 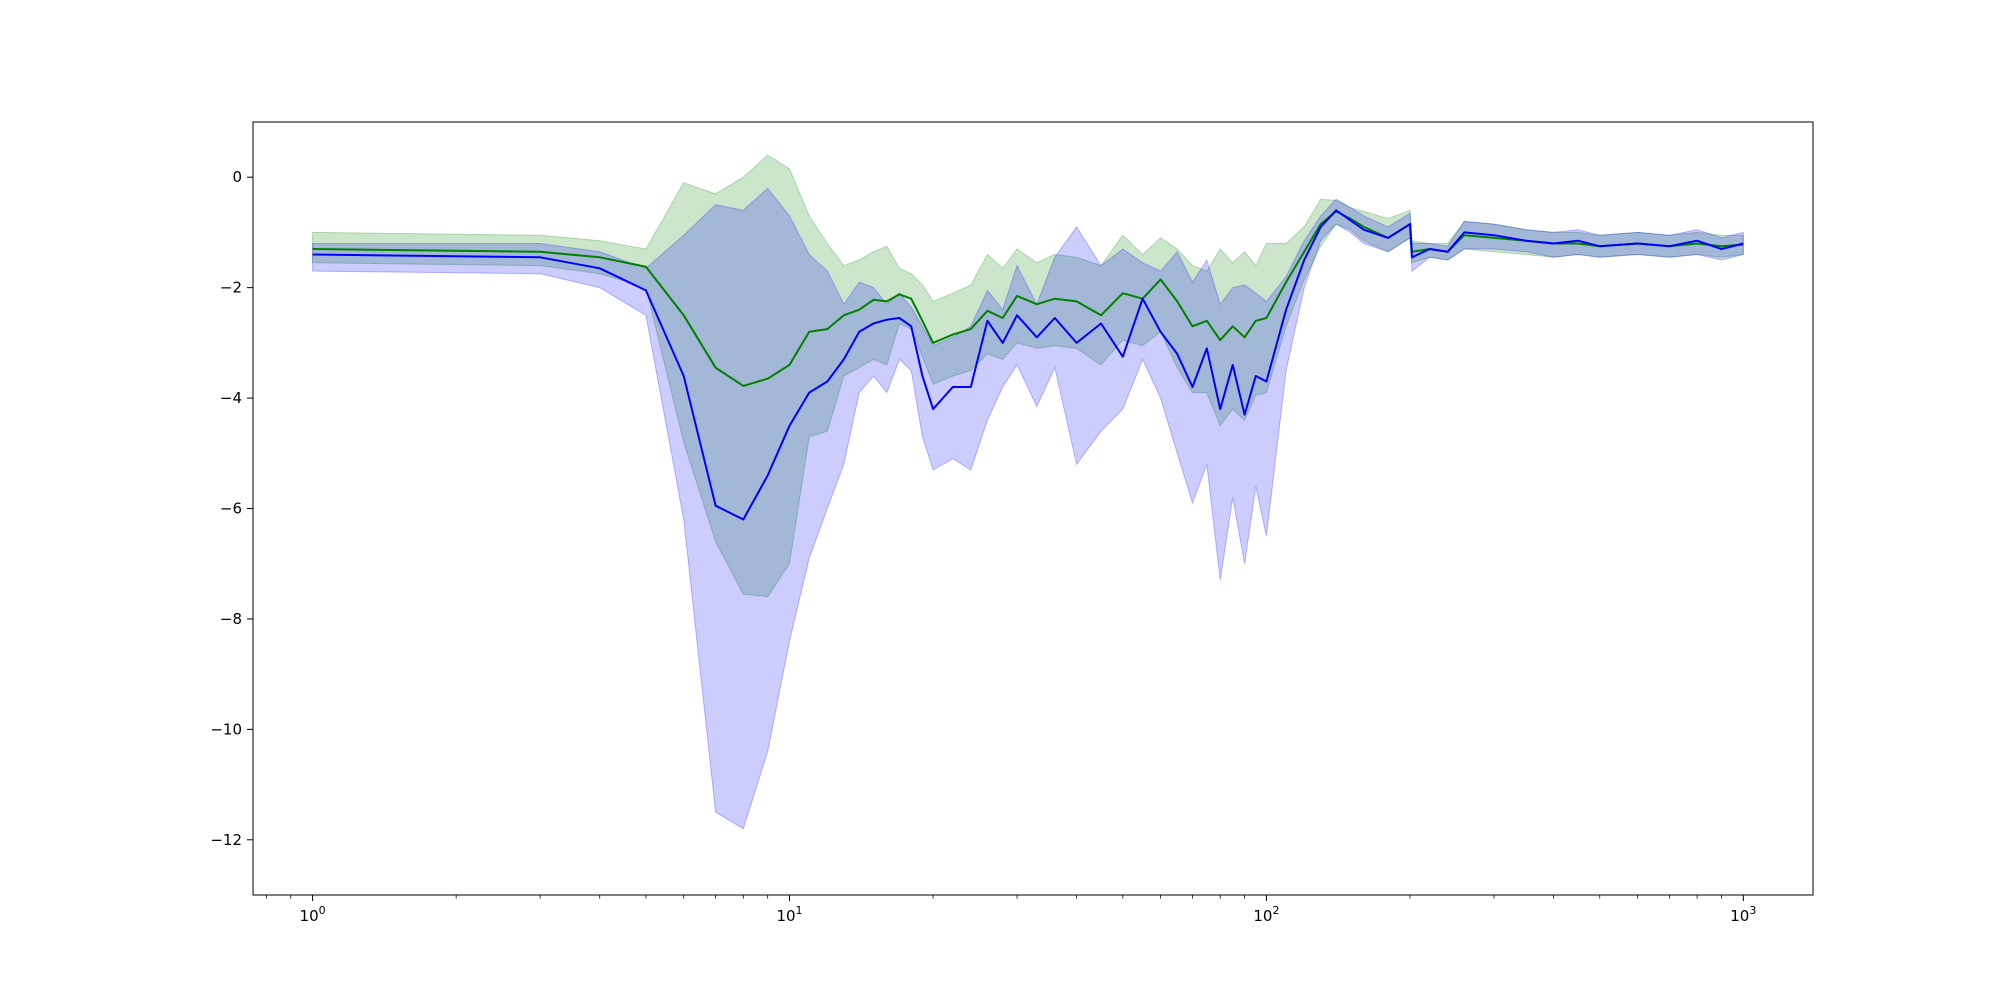 What do you see at coordinates (1266, 914) in the screenshot?
I see `x-tick-label: 10²` at bounding box center [1266, 914].